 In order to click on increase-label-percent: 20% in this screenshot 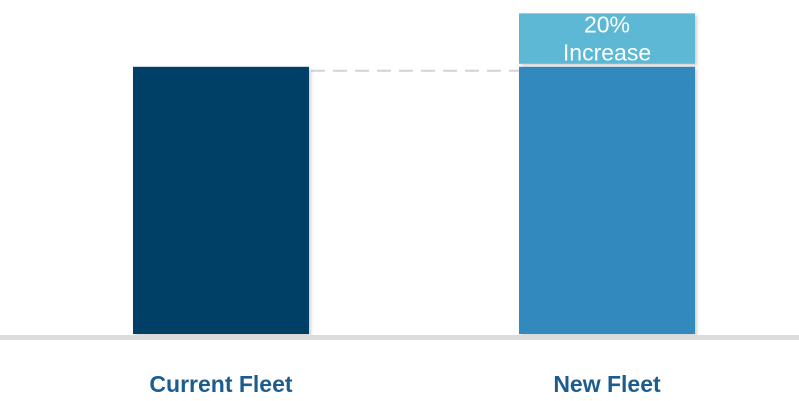, I will do `click(607, 25)`.